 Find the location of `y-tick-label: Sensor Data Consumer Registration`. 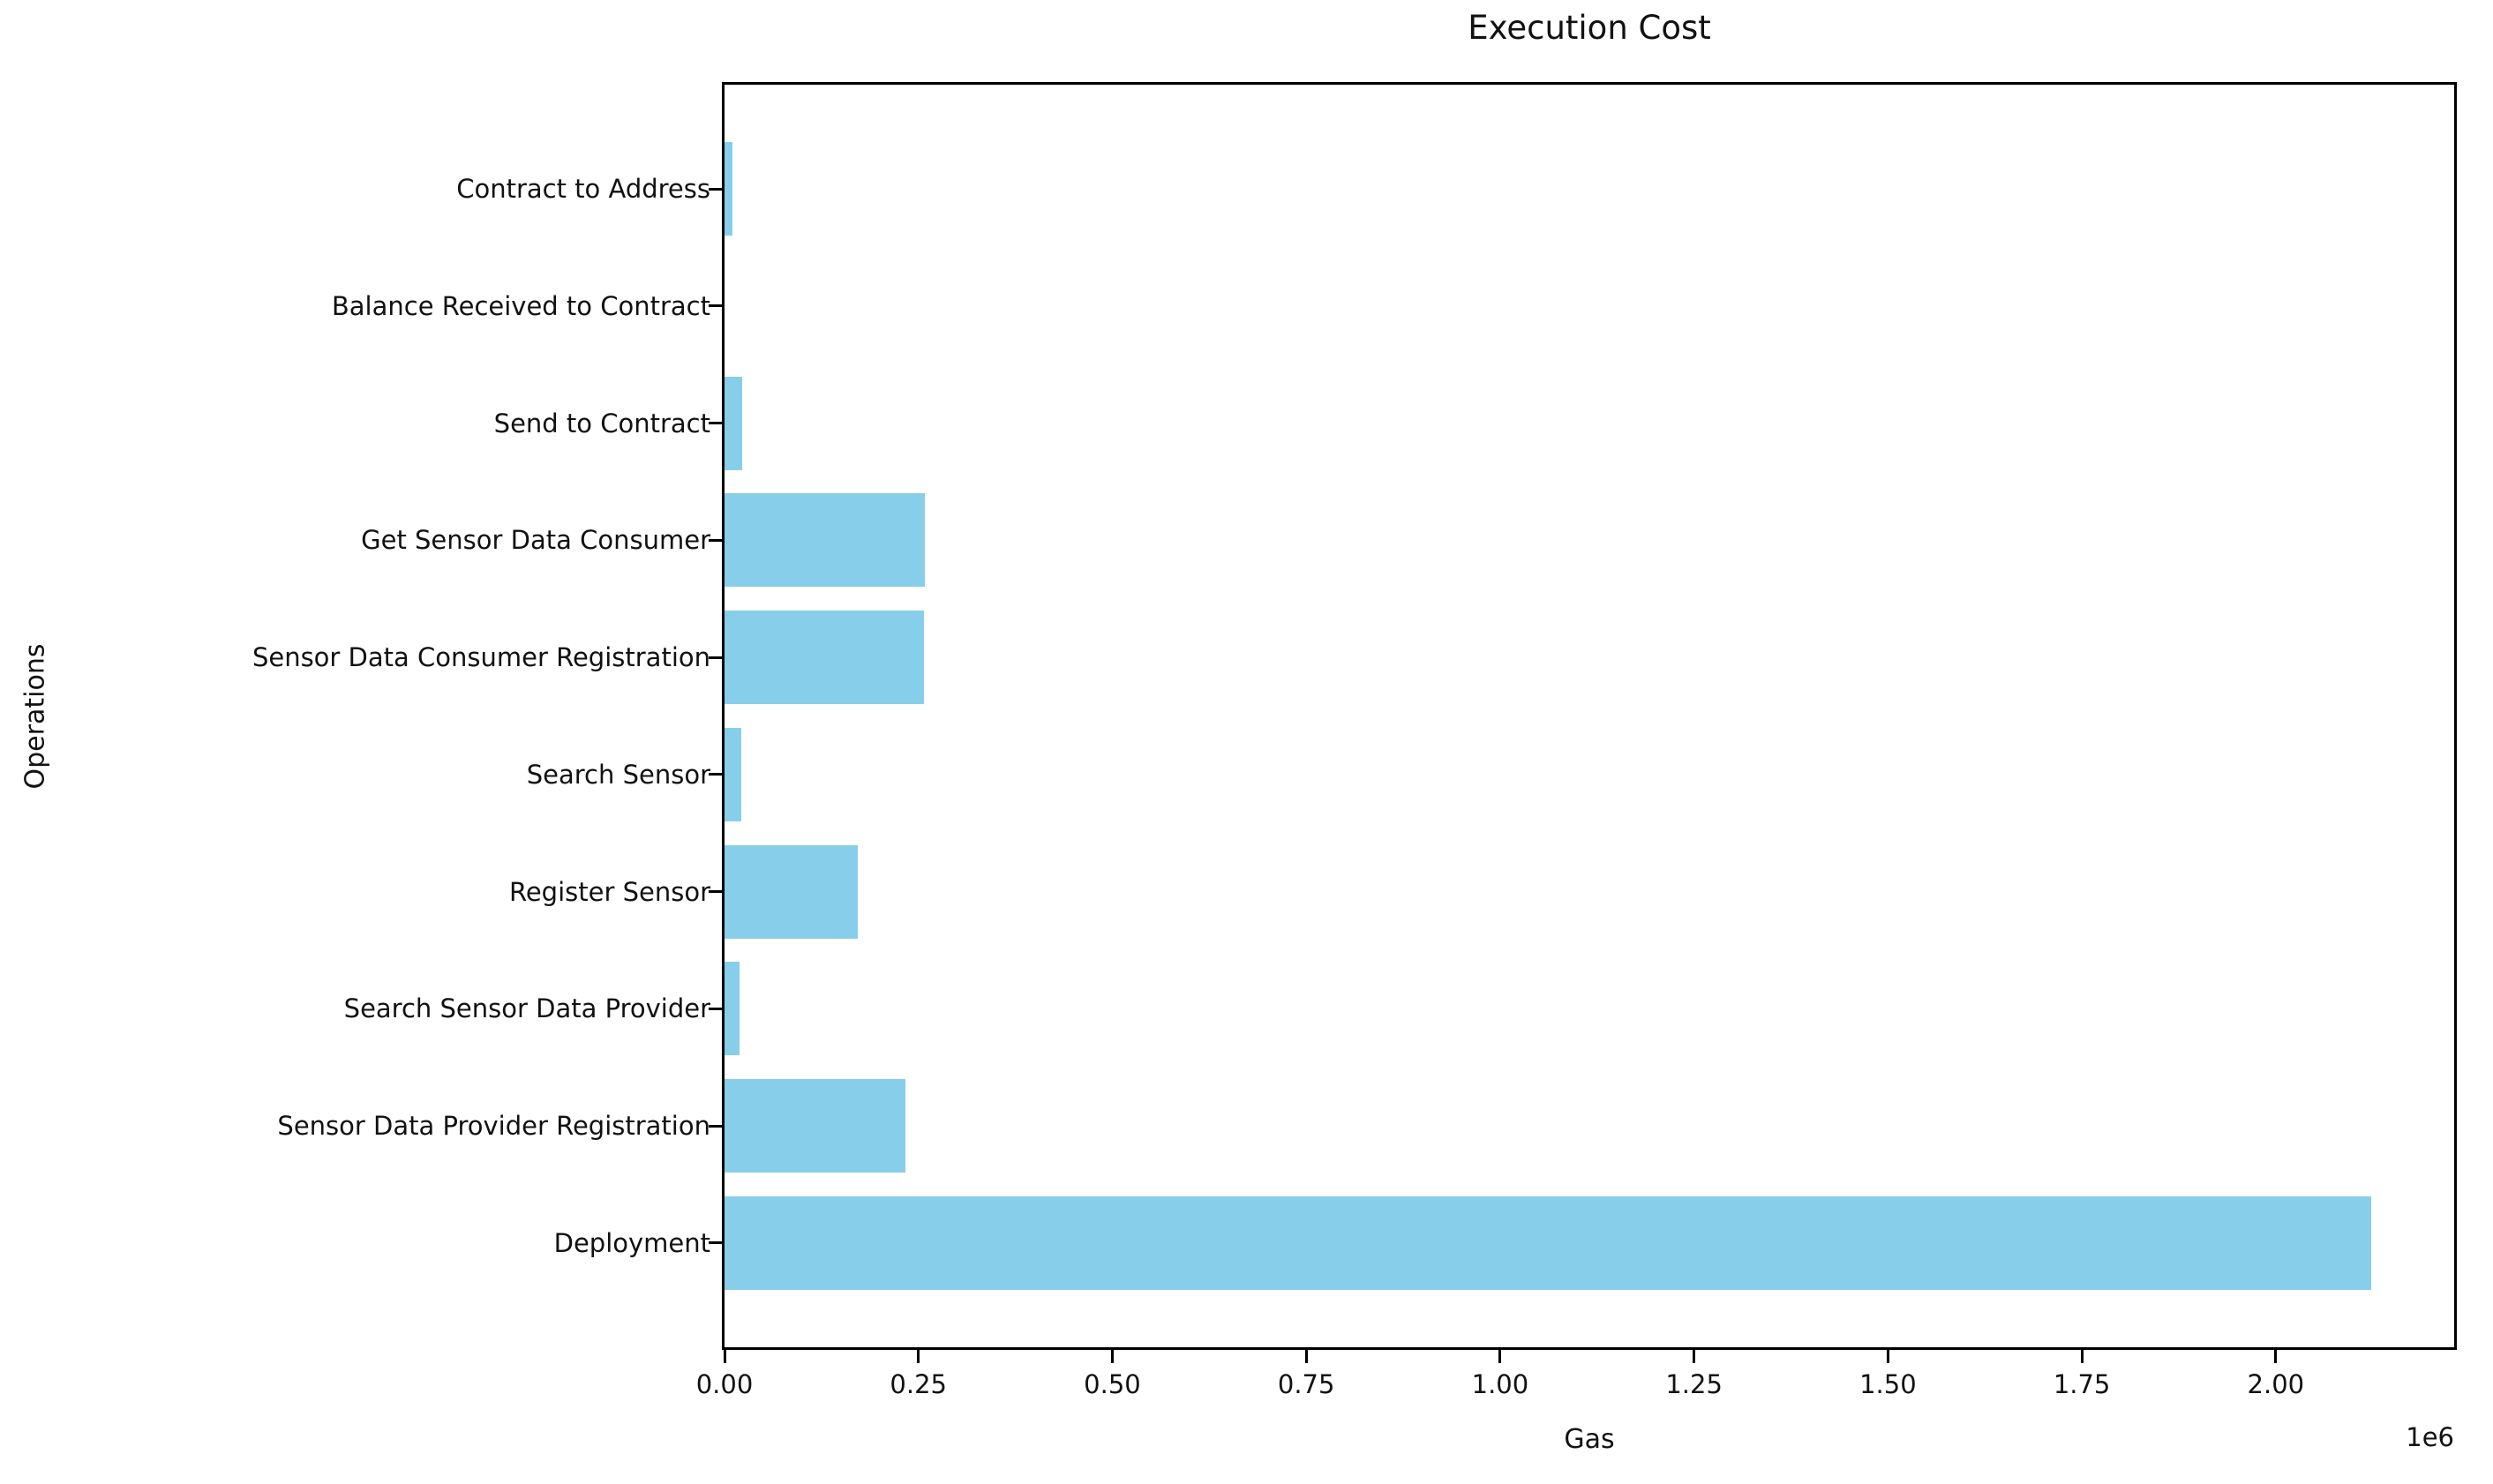

y-tick-label: Sensor Data Consumer Registration is located at coordinates (481, 658).